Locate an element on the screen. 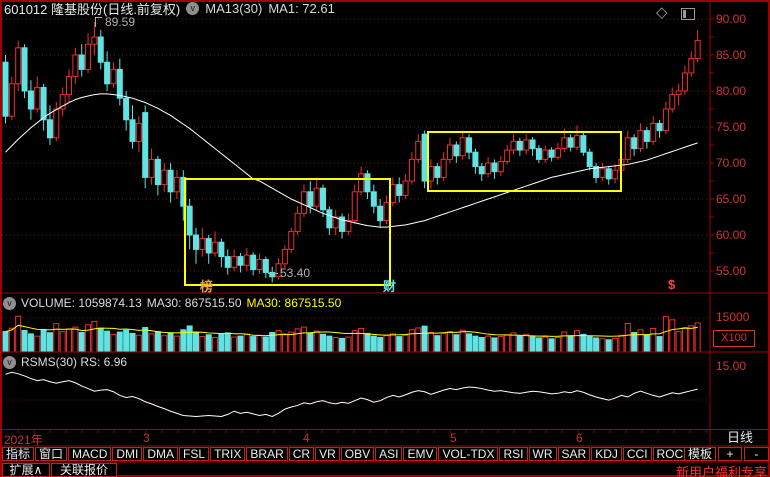 The width and height of the screenshot is (770, 477). peak-price-annotation: 89.59 is located at coordinates (115, 22).